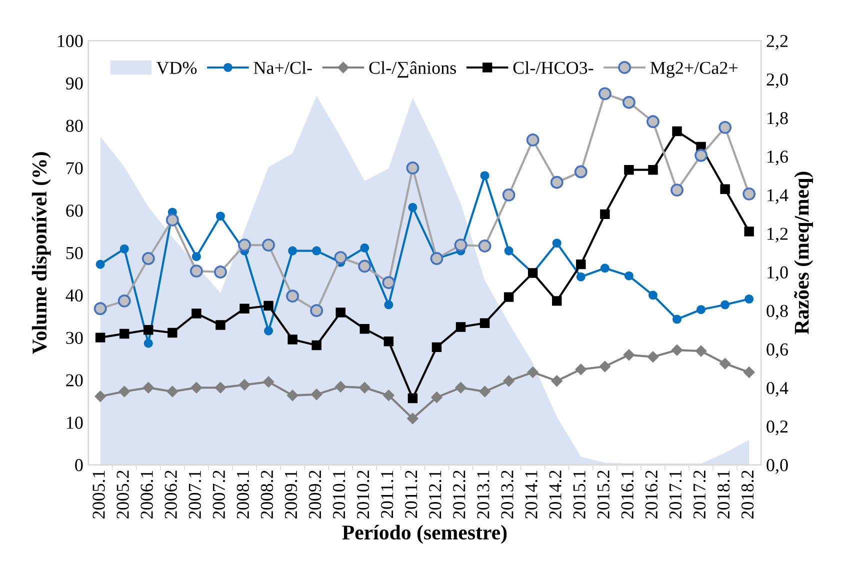 The width and height of the screenshot is (841, 581). I want to click on x-tick-label: 2010.2, so click(363, 494).